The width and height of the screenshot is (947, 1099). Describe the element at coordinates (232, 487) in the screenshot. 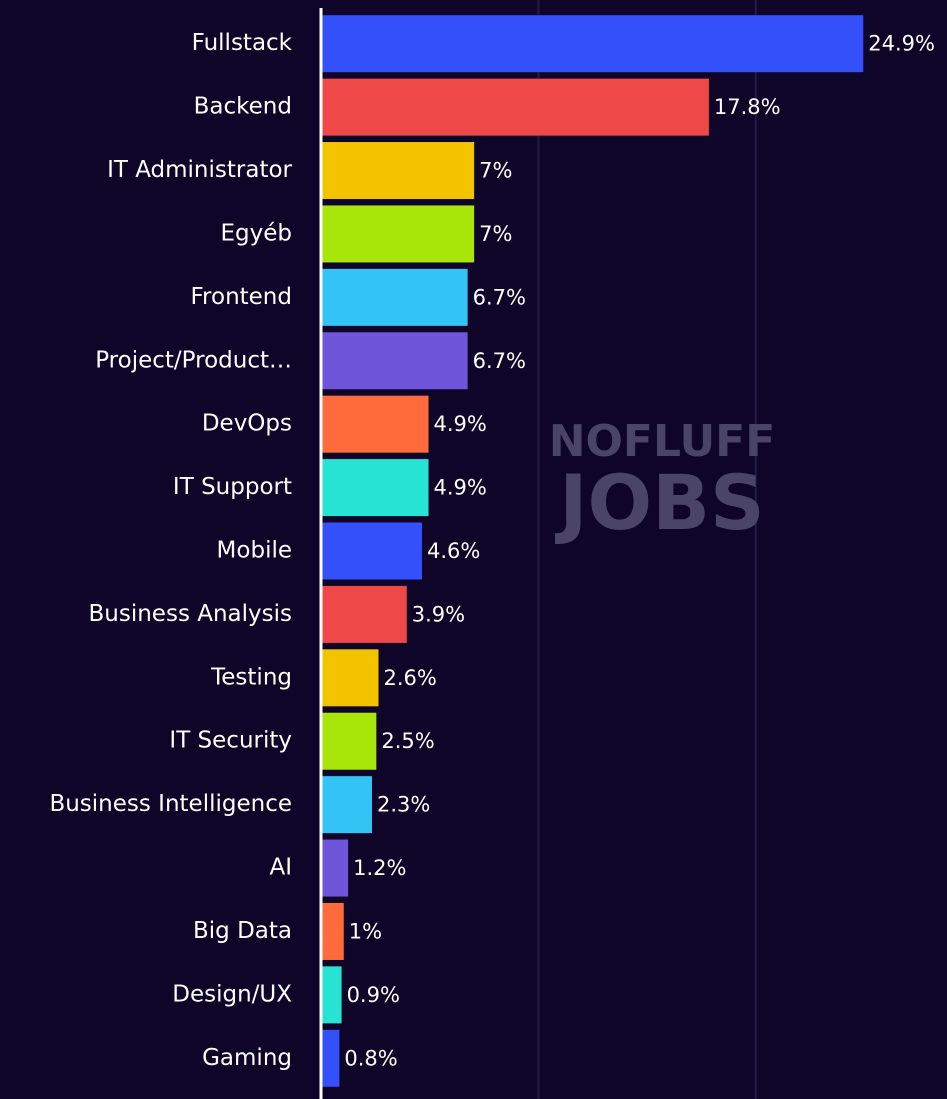

I see `category-label: IT Support` at that location.